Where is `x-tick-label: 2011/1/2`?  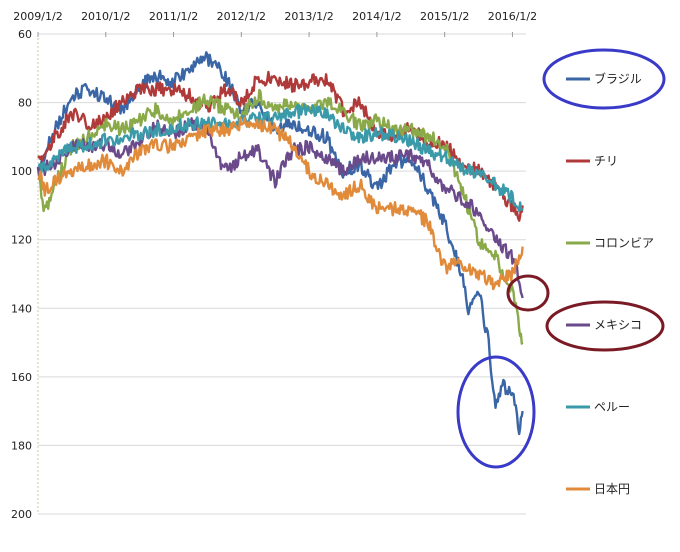
x-tick-label: 2011/1/2 is located at coordinates (173, 16).